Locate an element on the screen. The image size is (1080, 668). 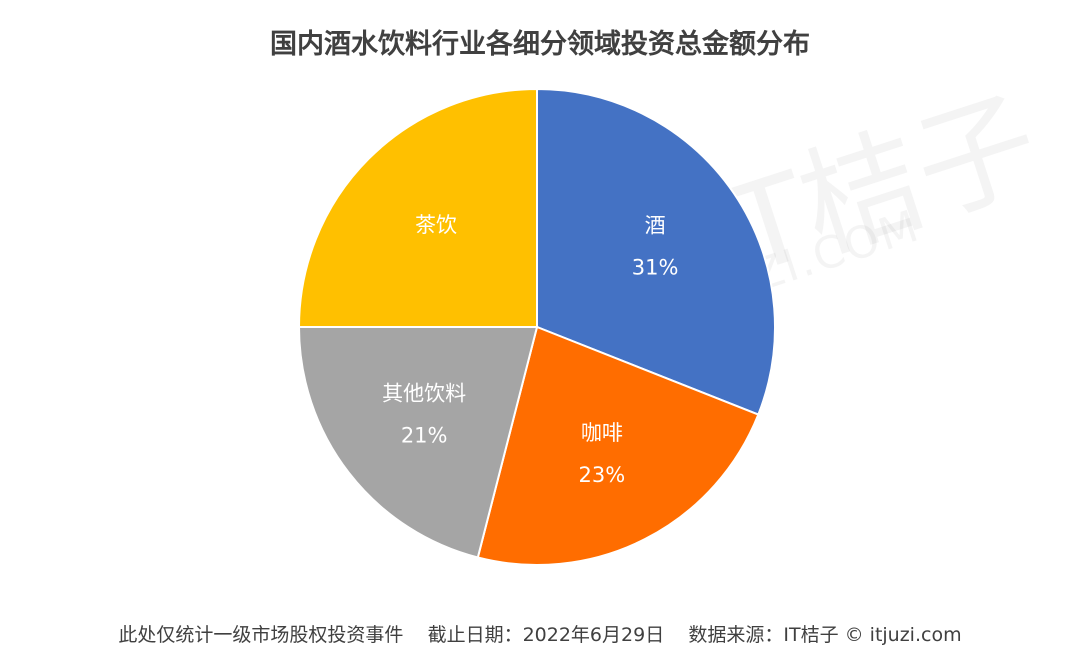
slice-label-3: 茶饮 is located at coordinates (436, 225).